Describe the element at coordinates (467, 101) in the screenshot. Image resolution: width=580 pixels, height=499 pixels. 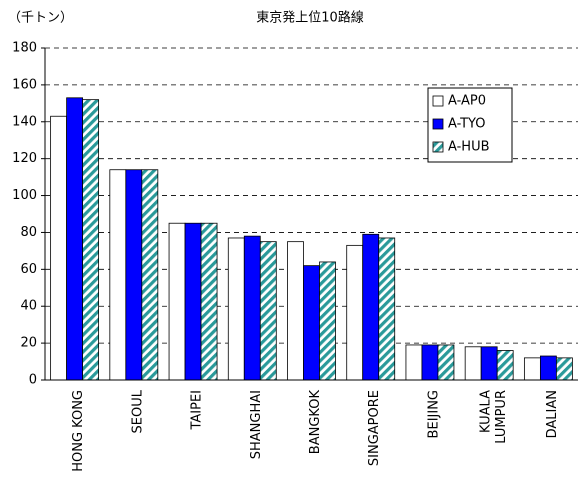
I see `legend-label: A-AP0` at that location.